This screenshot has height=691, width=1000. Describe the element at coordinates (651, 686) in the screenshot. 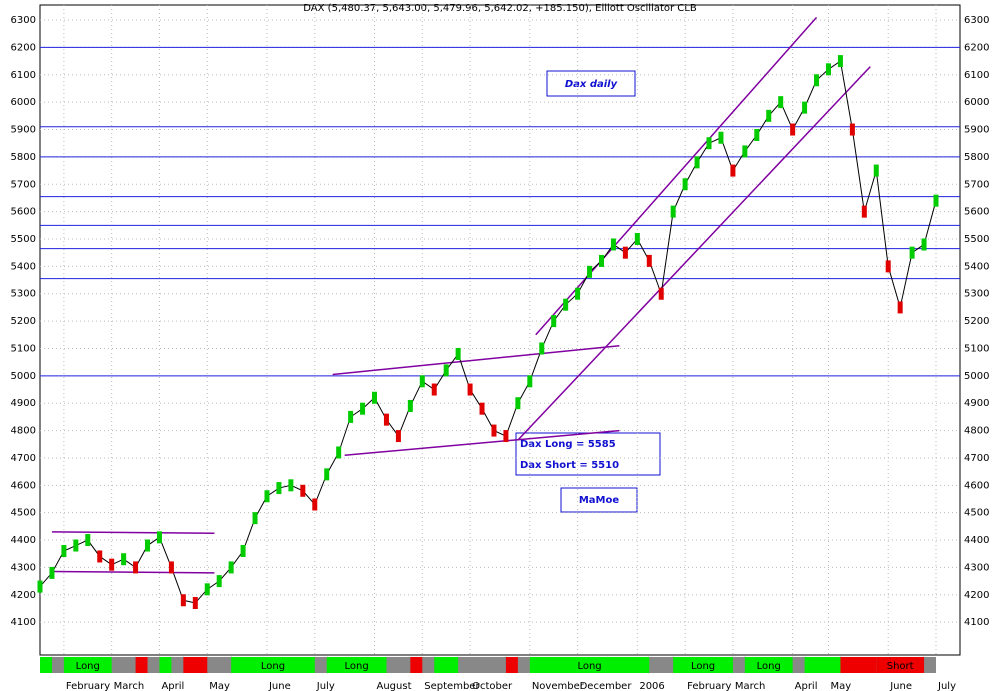

I see `x-tick-label: 2006` at that location.